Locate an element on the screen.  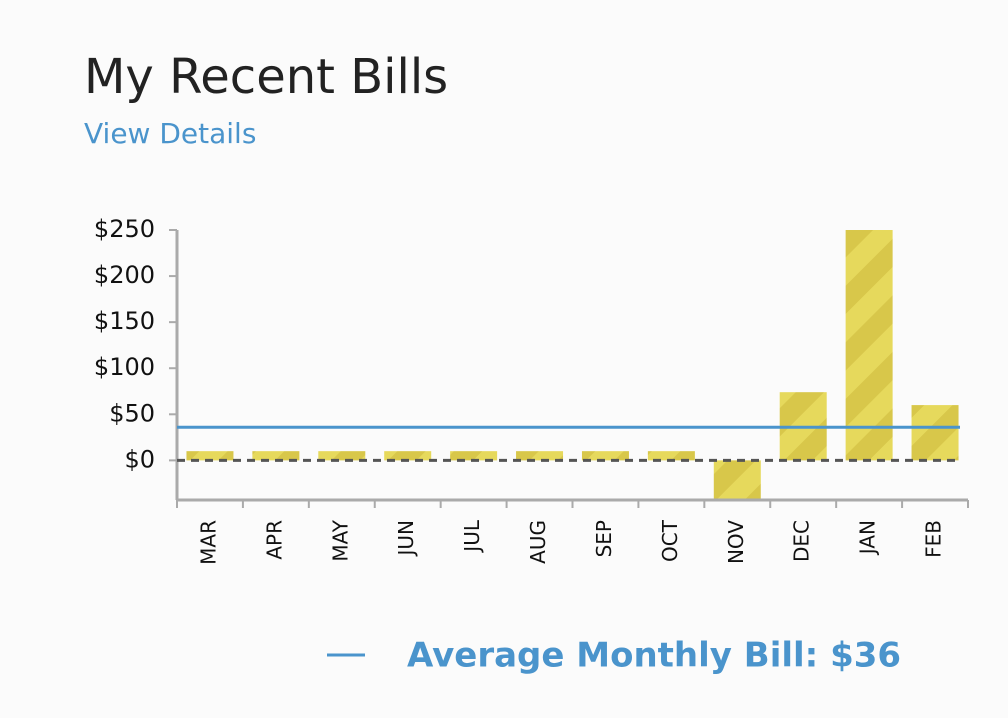
x-tick-label: FEB is located at coordinates (934, 539).